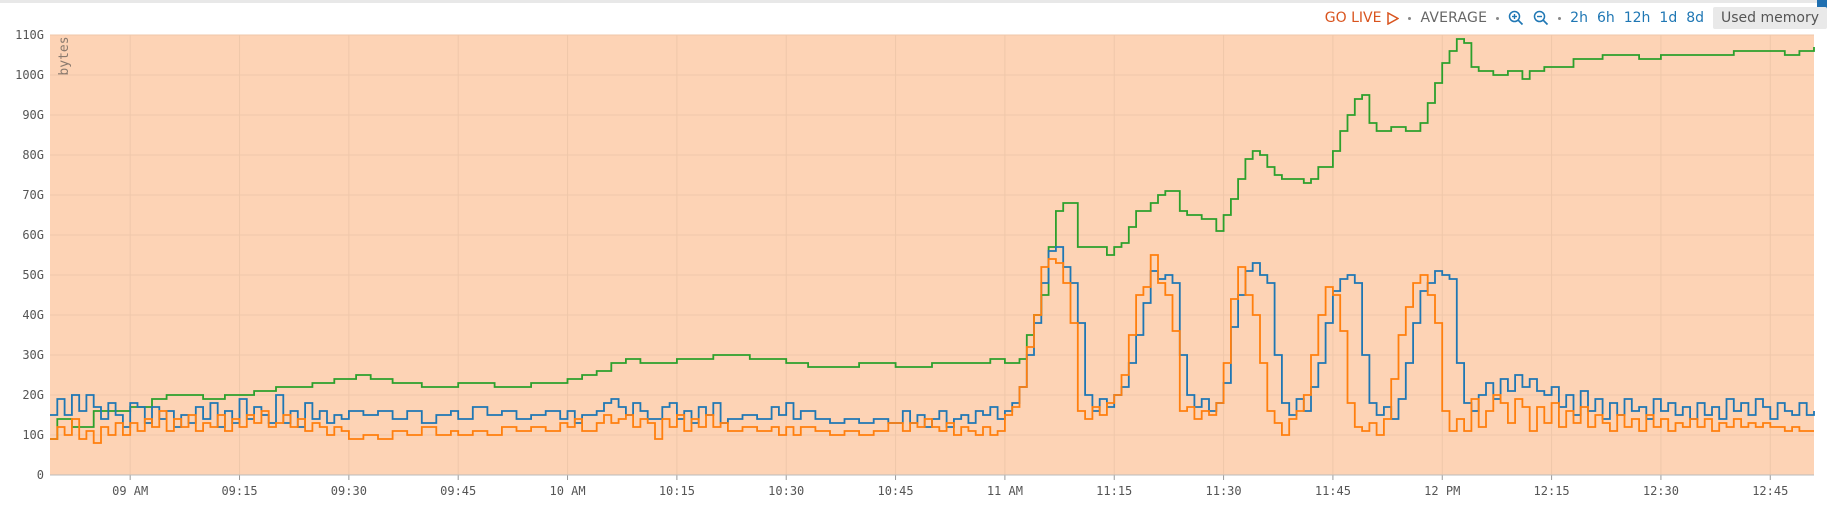  Describe the element at coordinates (33, 435) in the screenshot. I see `y-tick-label: 10G` at that location.